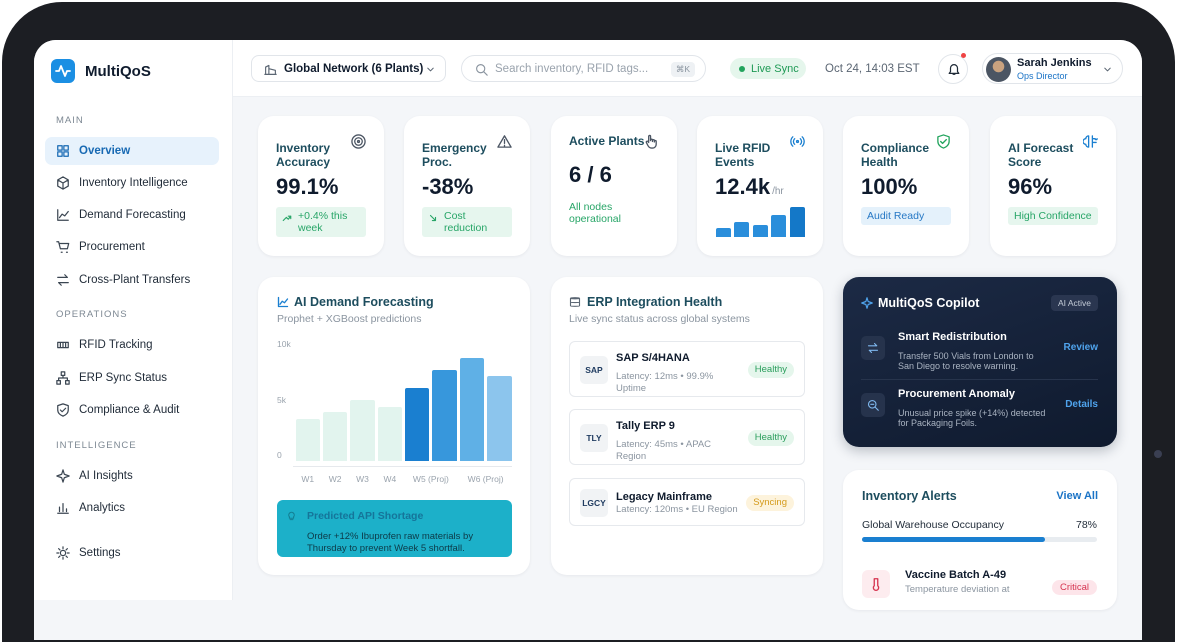 This screenshot has height=642, width=1178. What do you see at coordinates (270, 69) in the screenshot?
I see `plant-icon-shape` at bounding box center [270, 69].